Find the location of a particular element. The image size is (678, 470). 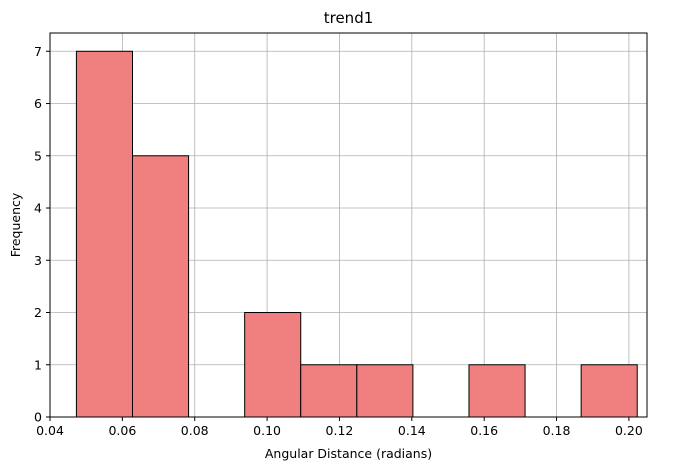

y-tick-label: 6 is located at coordinates (38, 103).